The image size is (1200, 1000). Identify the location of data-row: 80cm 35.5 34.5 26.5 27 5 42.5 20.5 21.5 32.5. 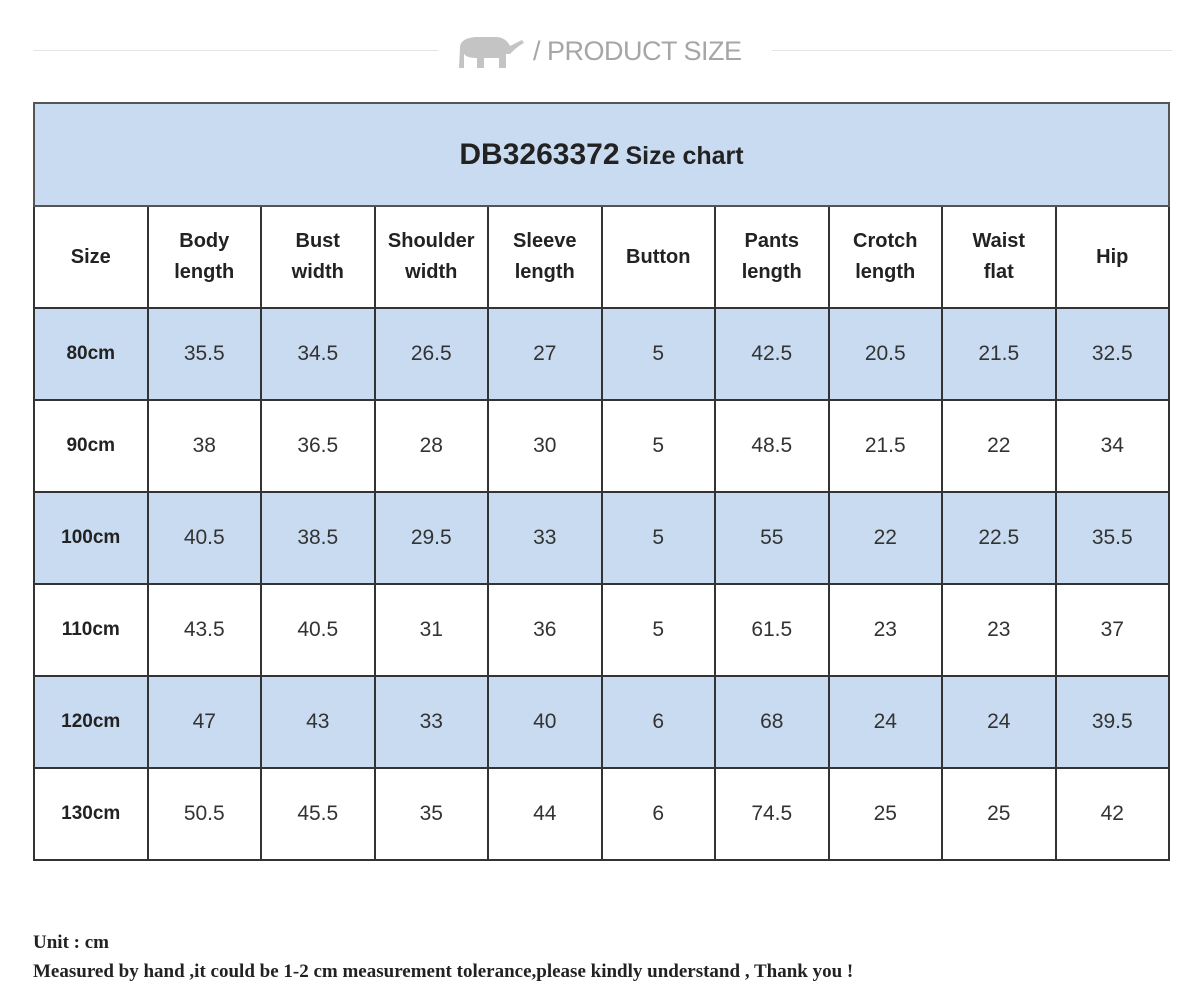
(601, 354).